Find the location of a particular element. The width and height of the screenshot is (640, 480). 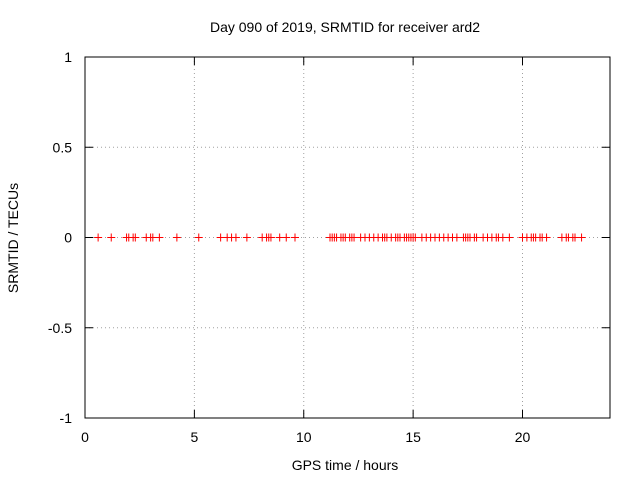

x-axis-label: GPS time / hours is located at coordinates (345, 465).